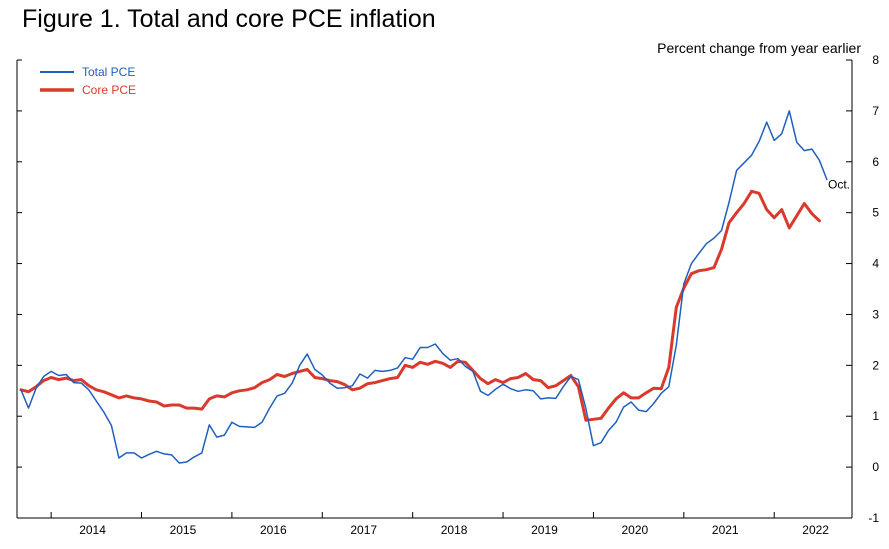 This screenshot has height=549, width=889. What do you see at coordinates (875, 365) in the screenshot?
I see `y-tick-label: 2` at bounding box center [875, 365].